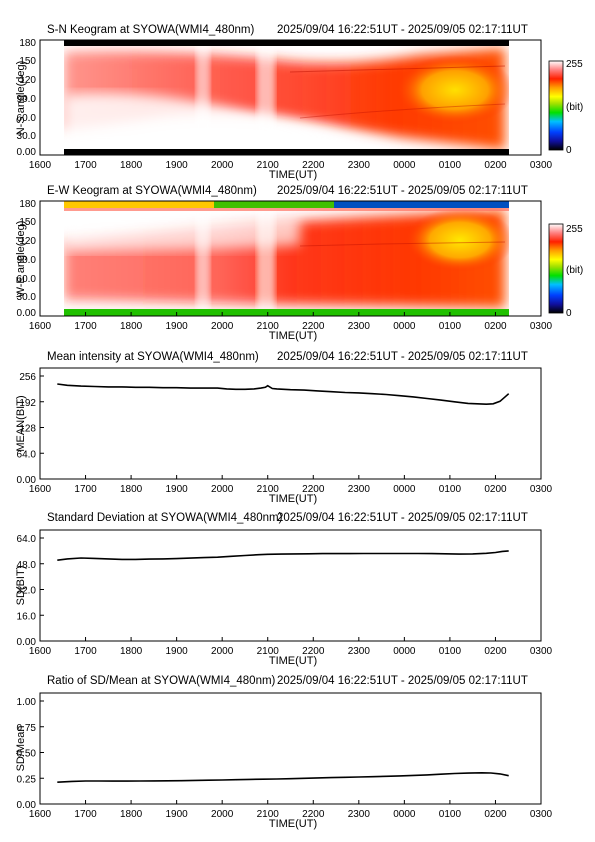  What do you see at coordinates (556, 105) in the screenshot?
I see `sn-colorbar-gradient` at bounding box center [556, 105].